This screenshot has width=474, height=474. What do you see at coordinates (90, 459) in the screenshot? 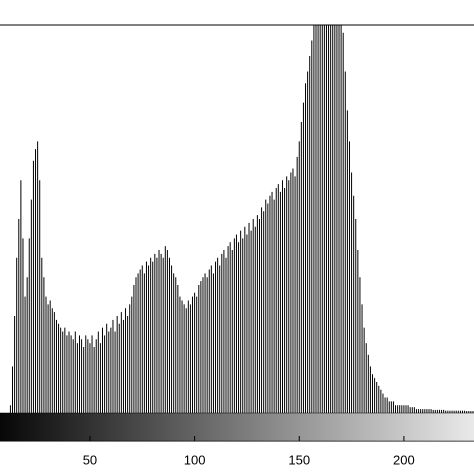
I see `x-tick-label: 50` at bounding box center [90, 459].